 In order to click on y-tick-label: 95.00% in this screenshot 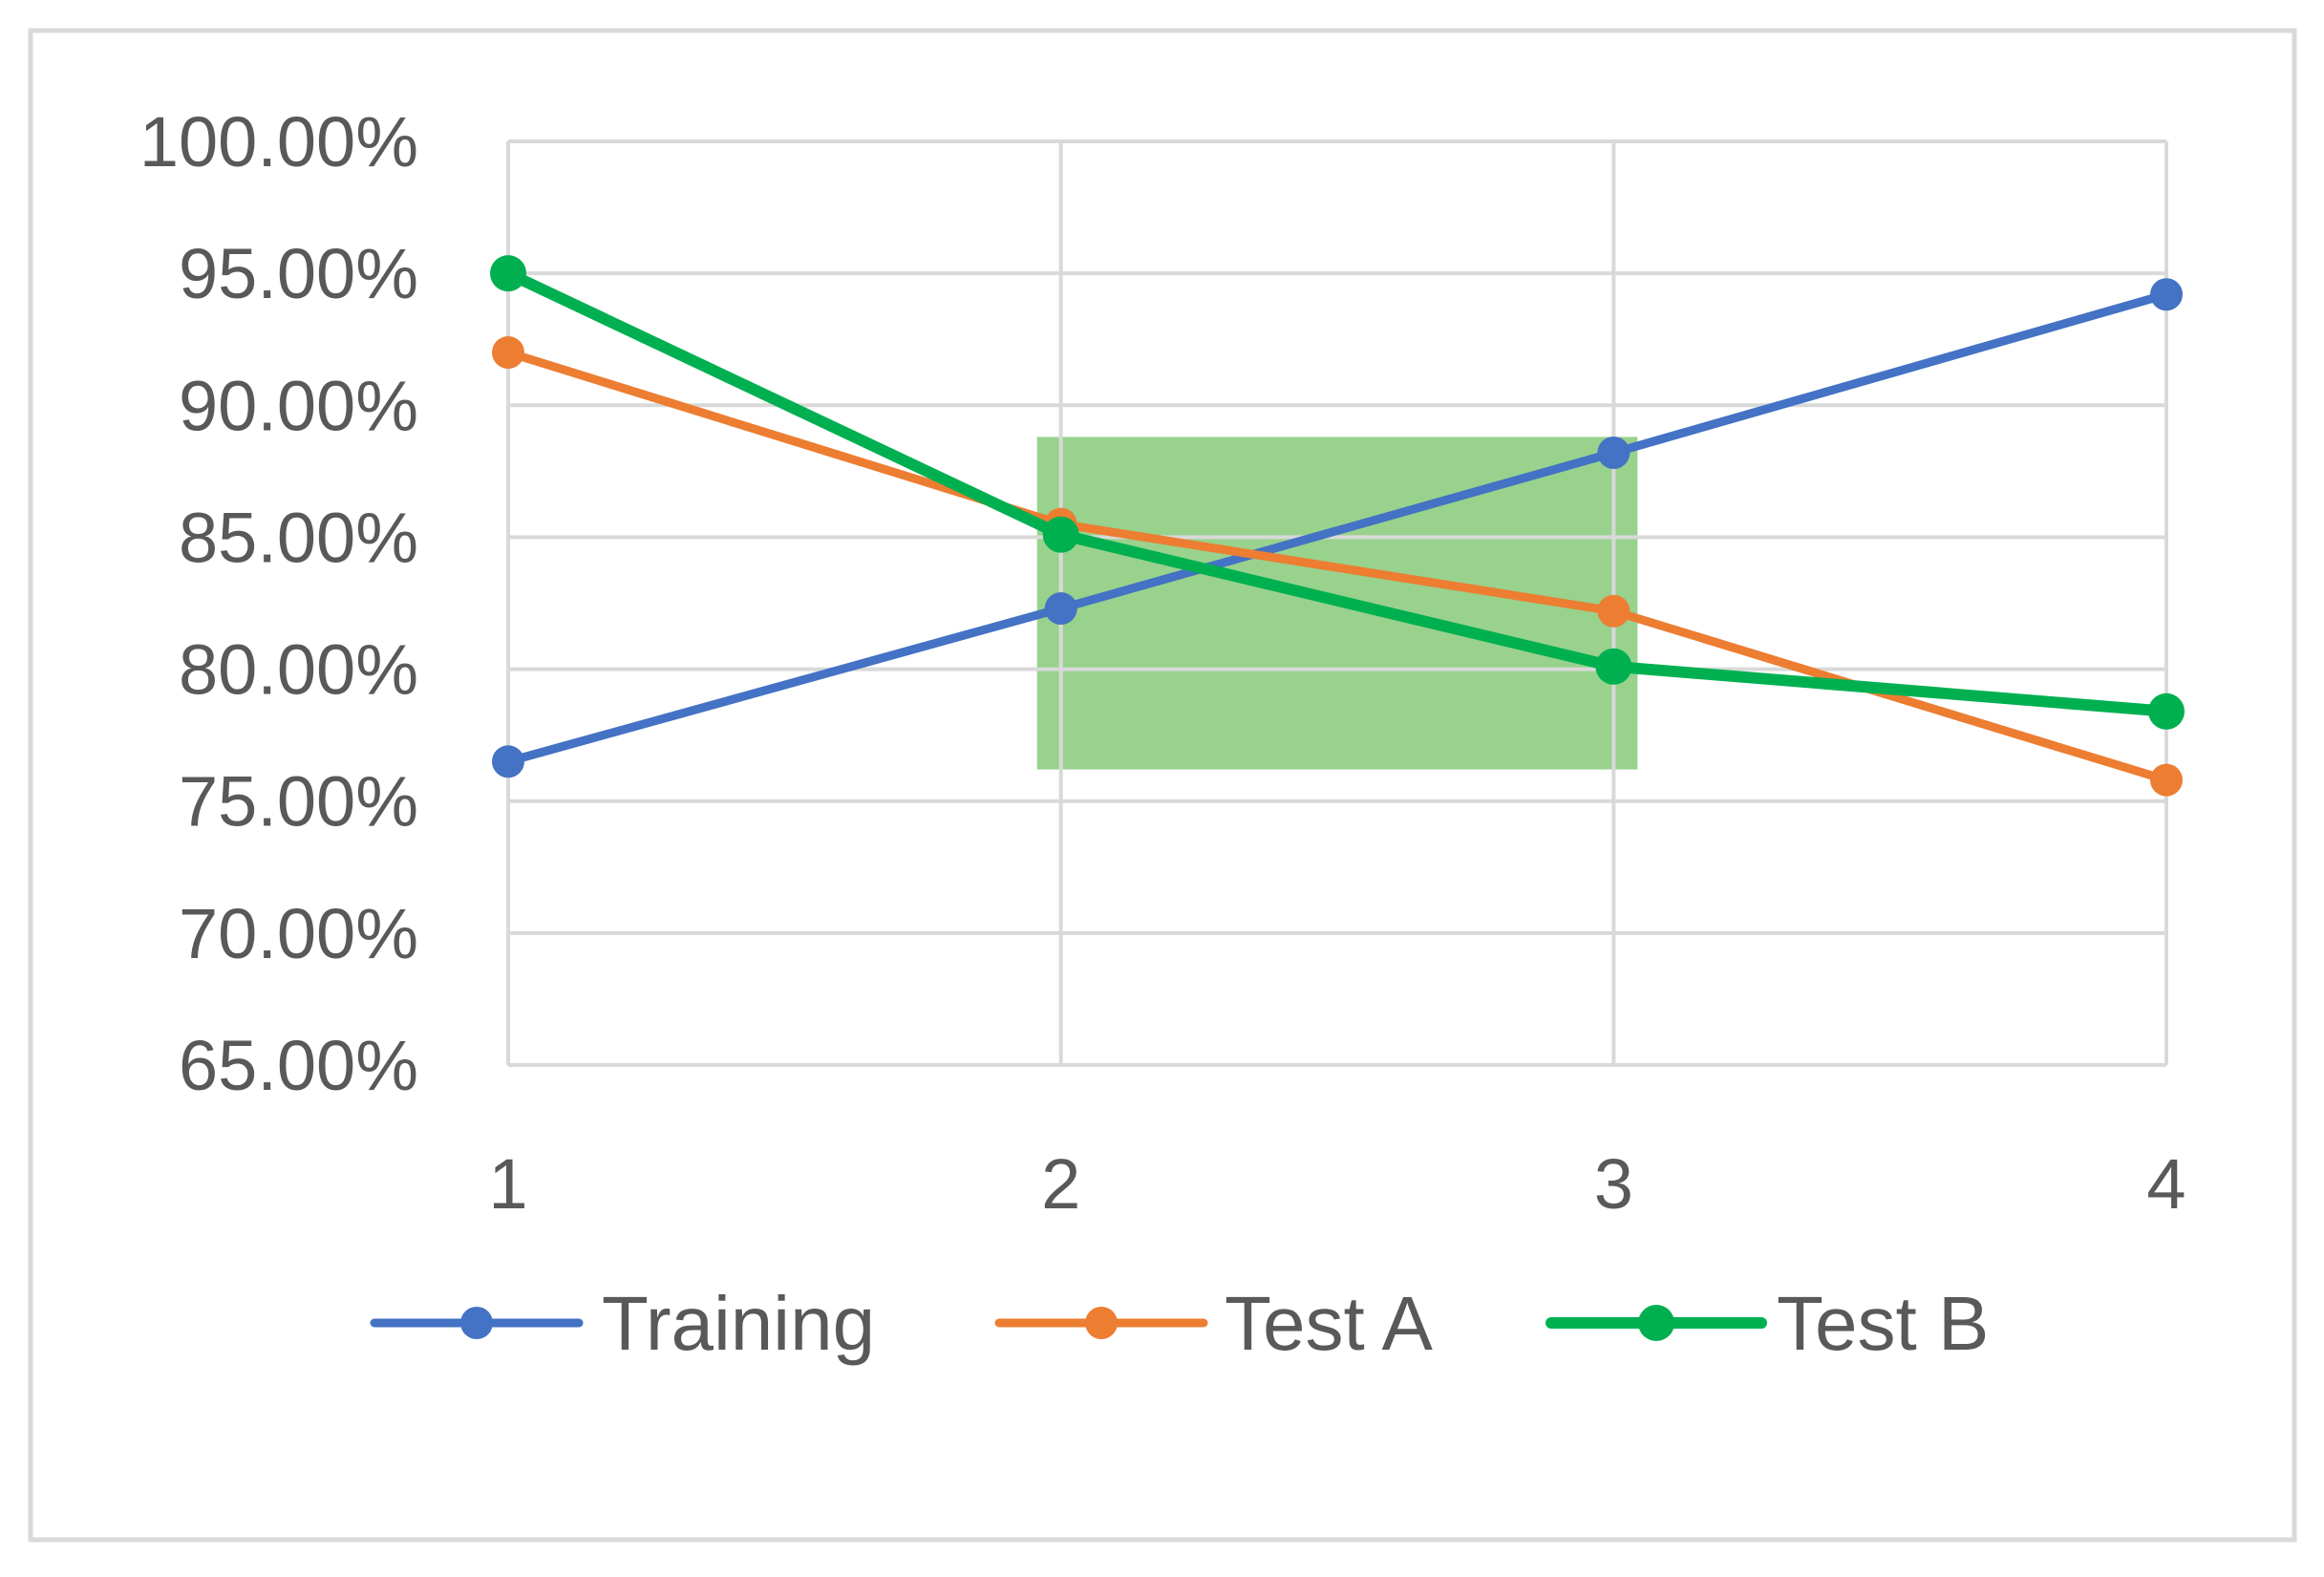, I will do `click(298, 273)`.